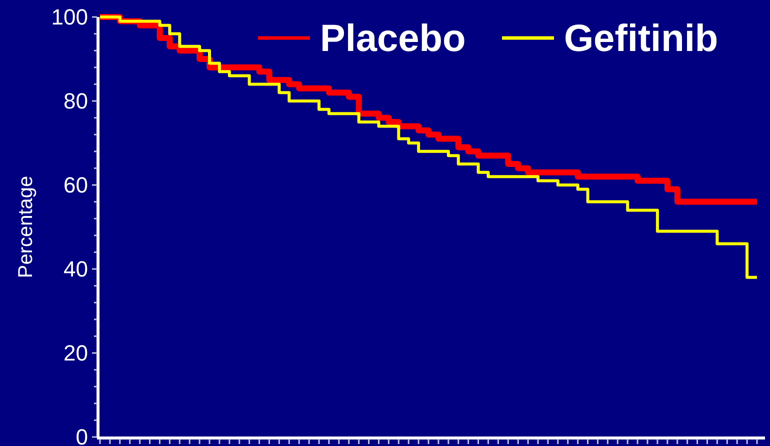 The height and width of the screenshot is (446, 770). I want to click on y-tick-label: 40, so click(76, 269).